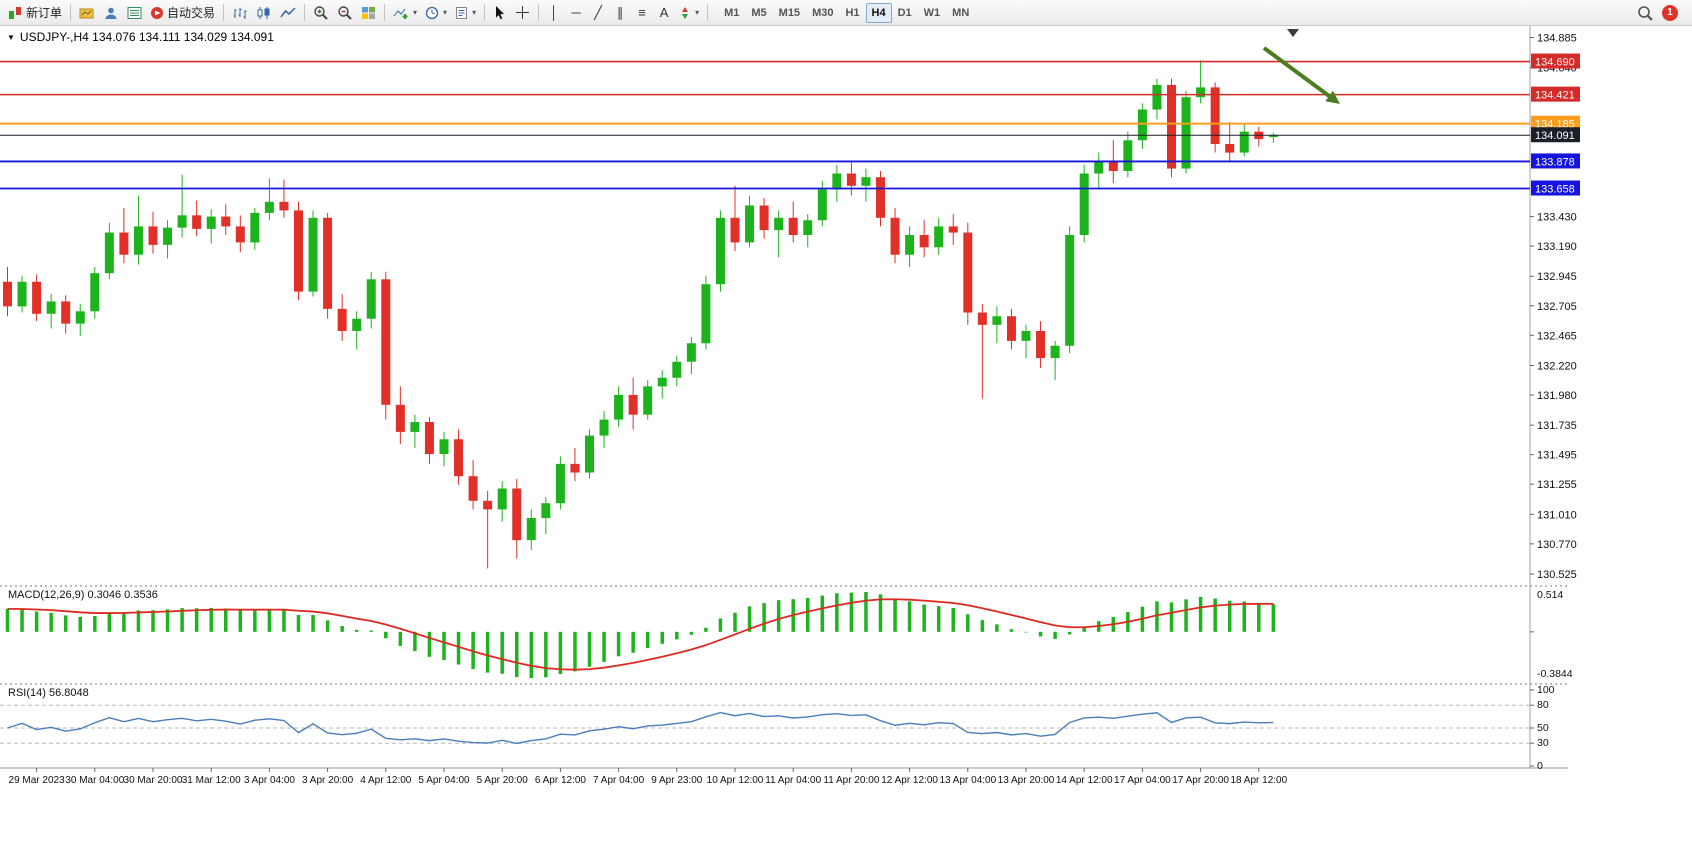  What do you see at coordinates (1200, 780) in the screenshot?
I see `time-tick-label: 17 Apr 20:00` at bounding box center [1200, 780].